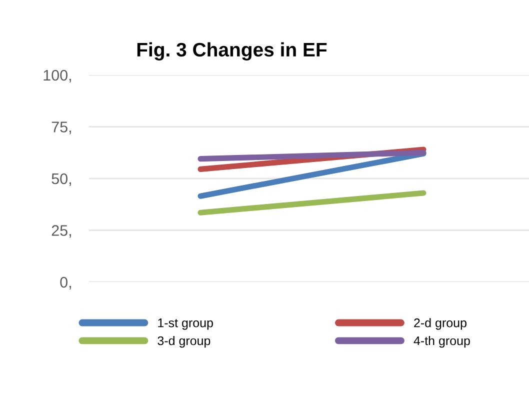 The height and width of the screenshot is (405, 529). What do you see at coordinates (61, 231) in the screenshot?
I see `y-tick-label: 25,` at bounding box center [61, 231].